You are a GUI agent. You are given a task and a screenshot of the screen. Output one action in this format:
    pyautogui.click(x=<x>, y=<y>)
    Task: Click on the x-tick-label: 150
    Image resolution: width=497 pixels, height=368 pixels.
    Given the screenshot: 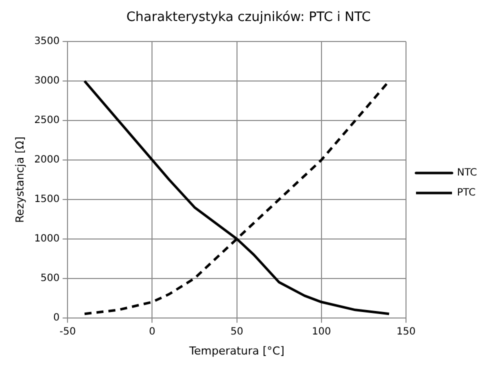 What is the action you would take?
    pyautogui.click(x=406, y=332)
    